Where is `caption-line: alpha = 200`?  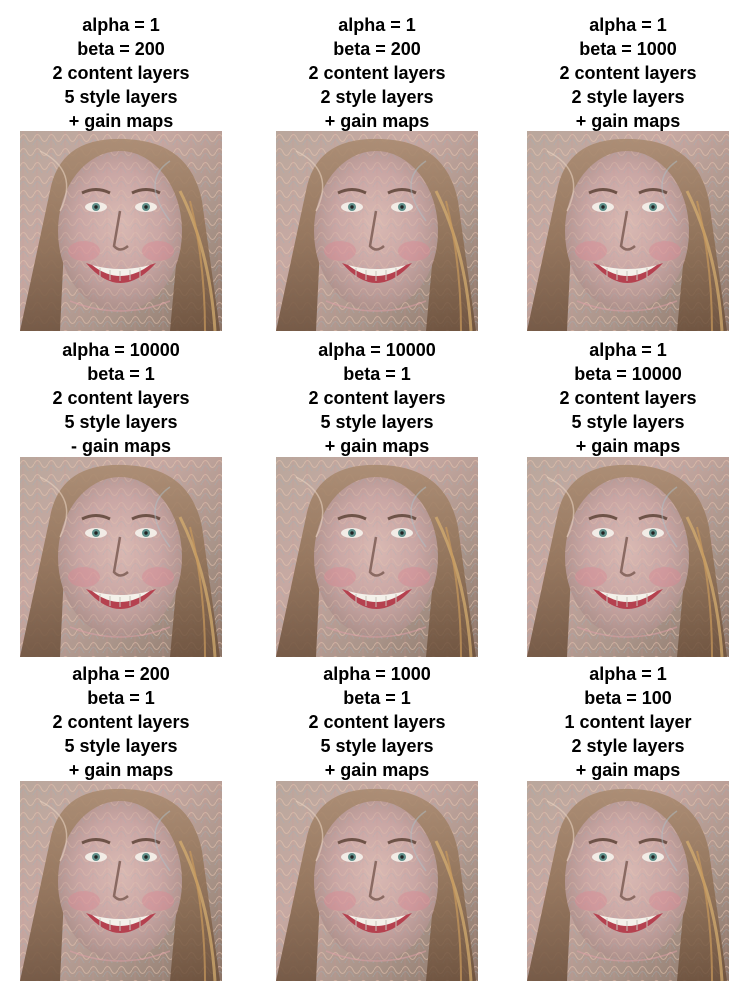 caption-line: alpha = 200 is located at coordinates (121, 674).